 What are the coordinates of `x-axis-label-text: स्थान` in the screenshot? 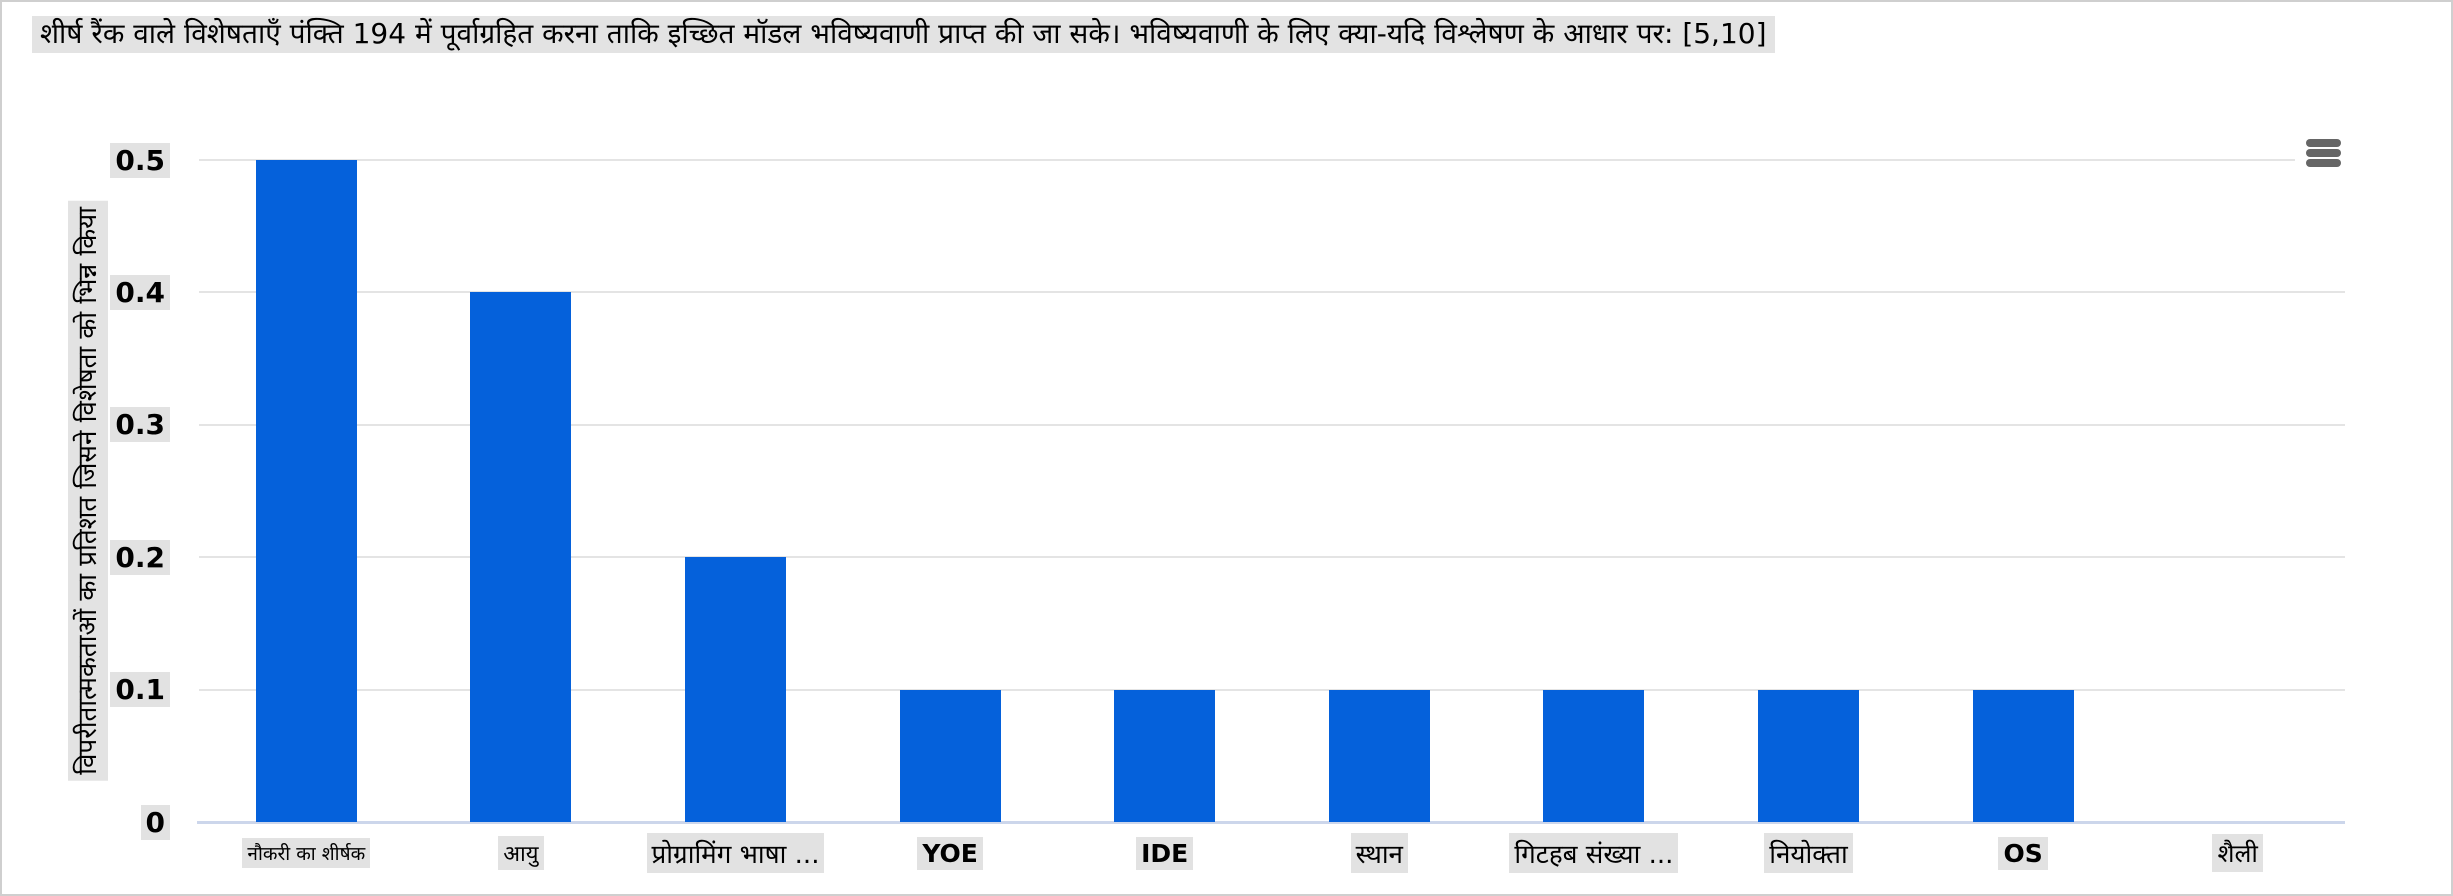 It's located at (1379, 853).